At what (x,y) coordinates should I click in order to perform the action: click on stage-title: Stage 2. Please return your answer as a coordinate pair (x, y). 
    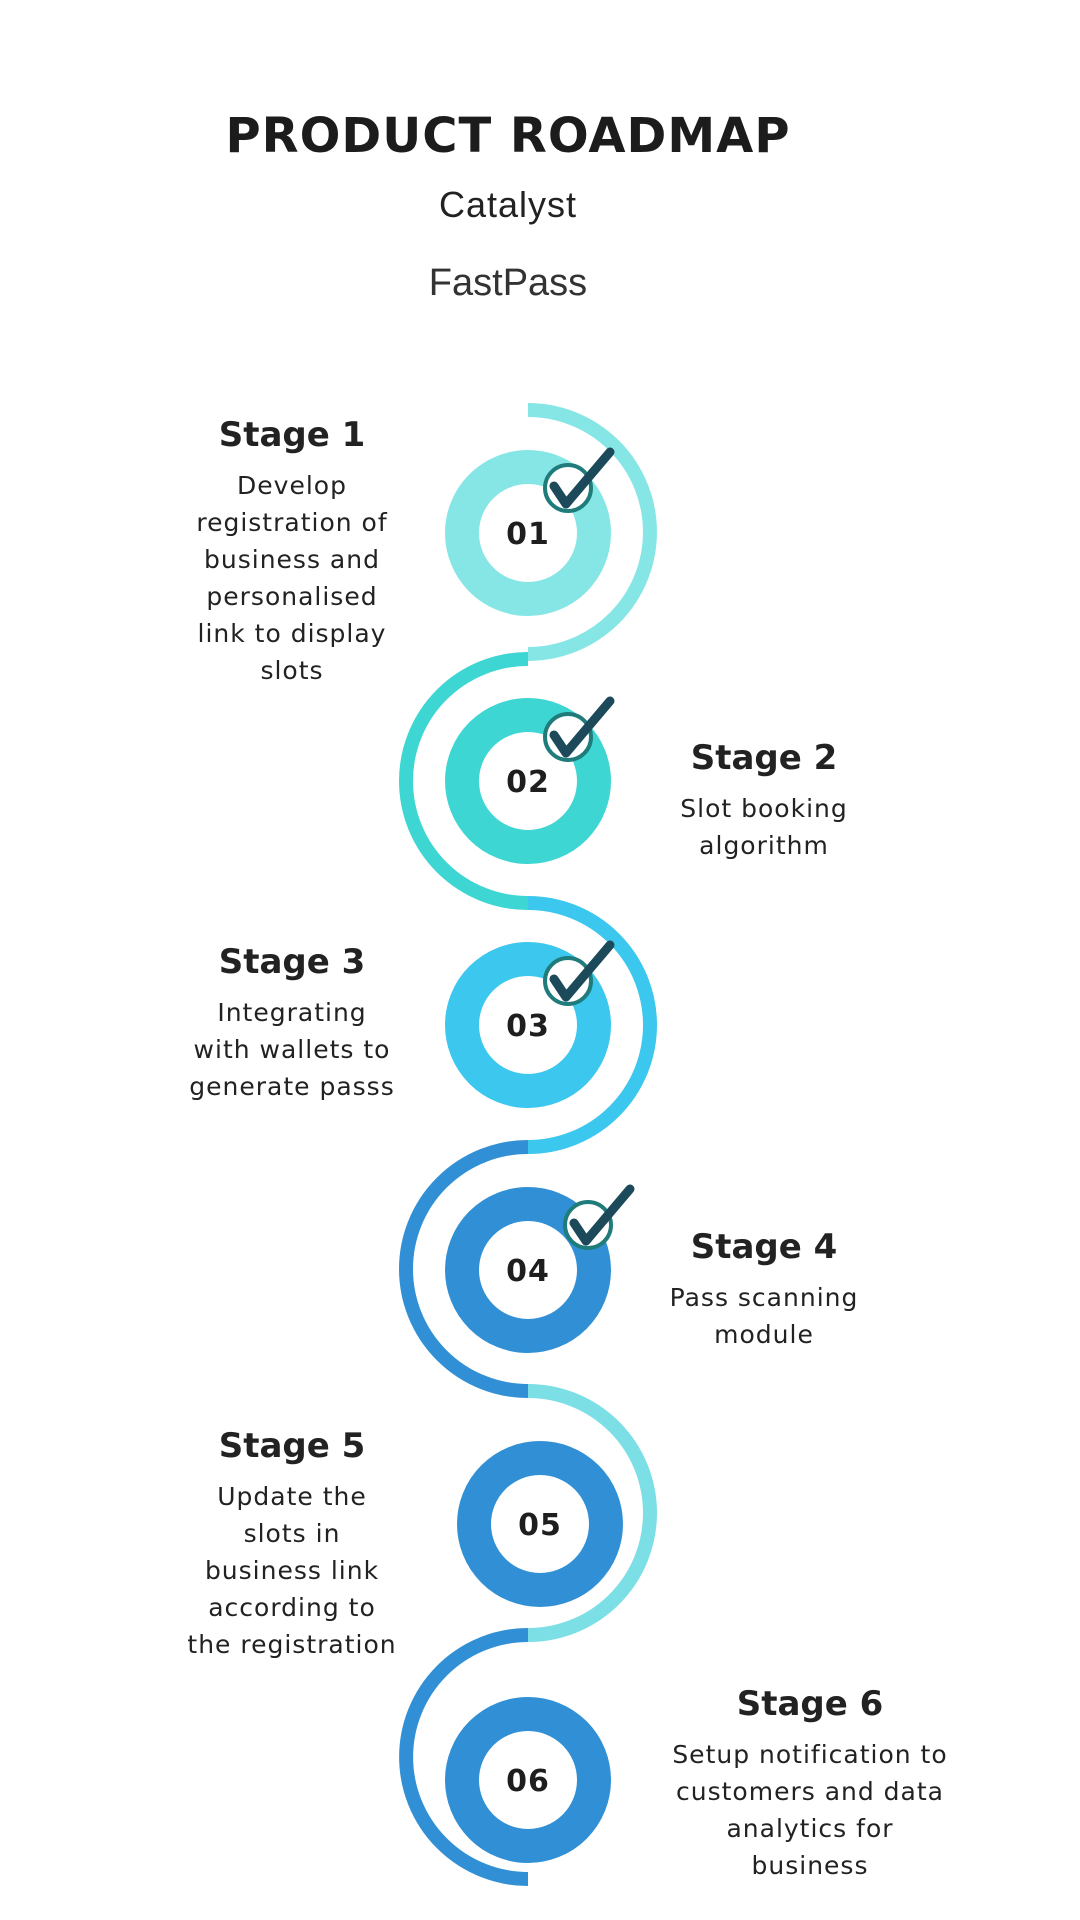
    Looking at the image, I should click on (764, 758).